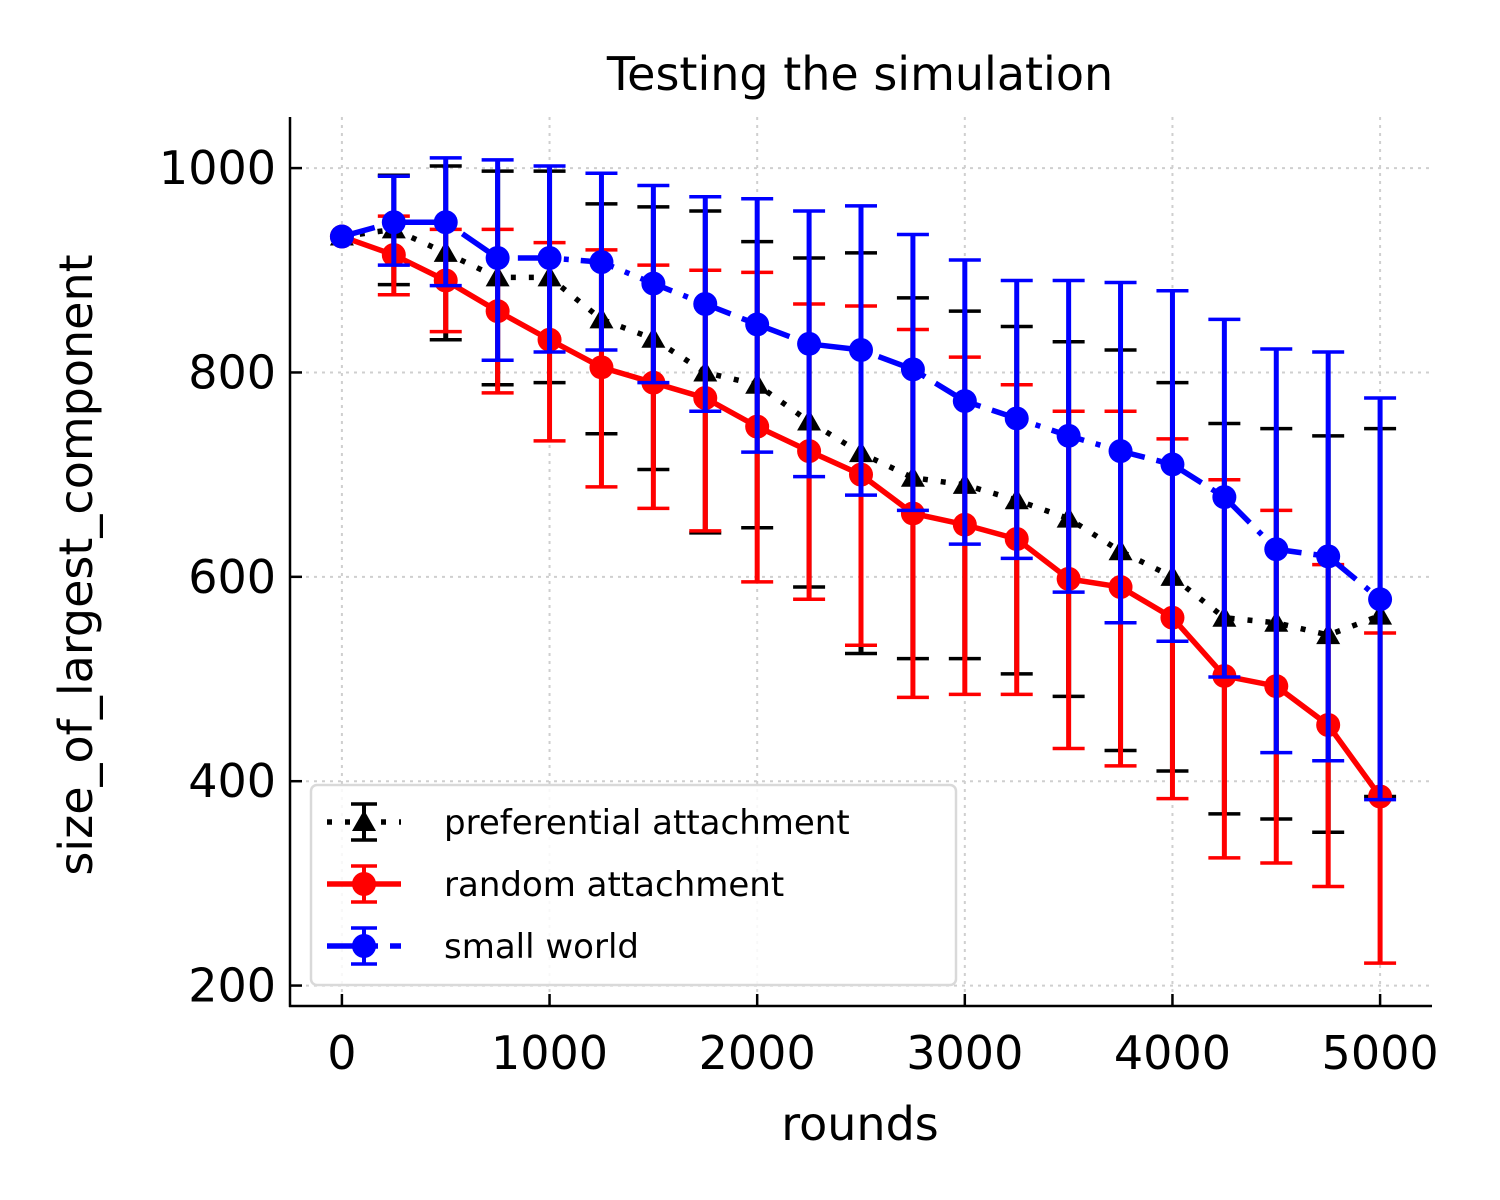 Image resolution: width=1500 pixels, height=1200 pixels. I want to click on x-tick-label: 4000, so click(1172, 1053).